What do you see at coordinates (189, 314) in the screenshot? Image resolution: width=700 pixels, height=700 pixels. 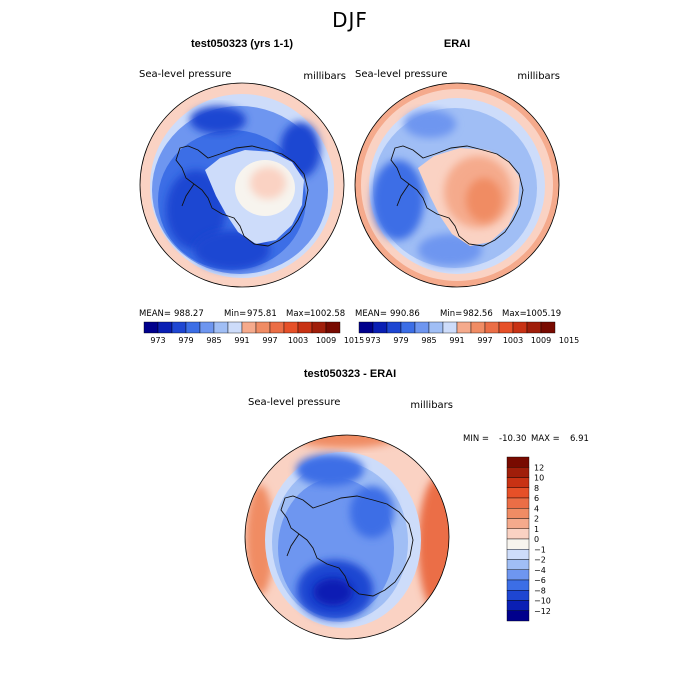 I see `stats-mean-value: 988.27` at bounding box center [189, 314].